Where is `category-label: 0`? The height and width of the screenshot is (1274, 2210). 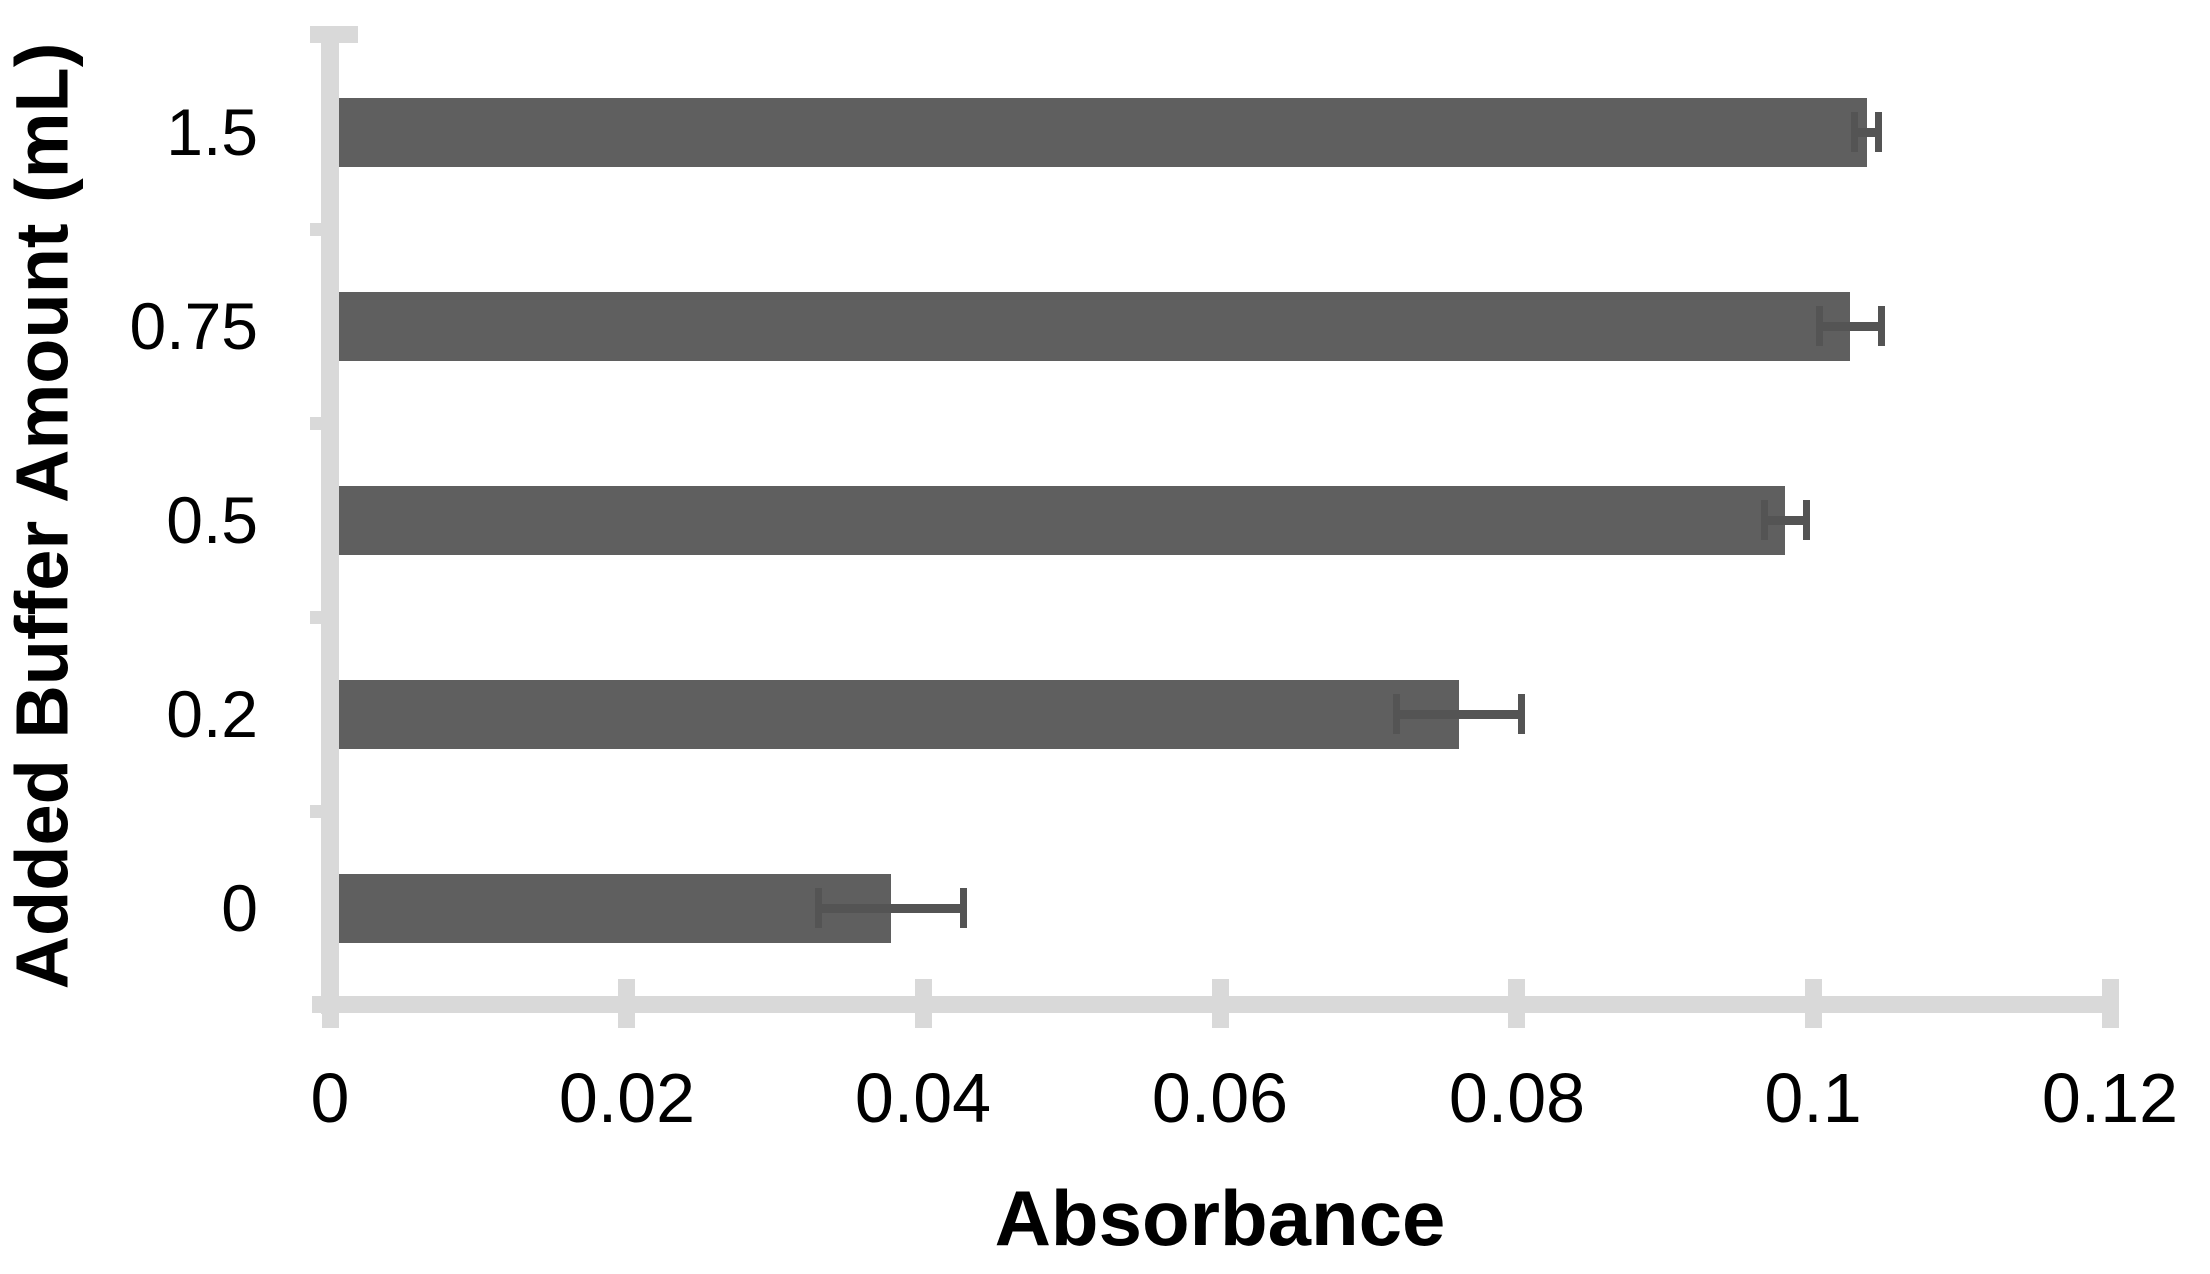
category-label: 0 is located at coordinates (239, 908).